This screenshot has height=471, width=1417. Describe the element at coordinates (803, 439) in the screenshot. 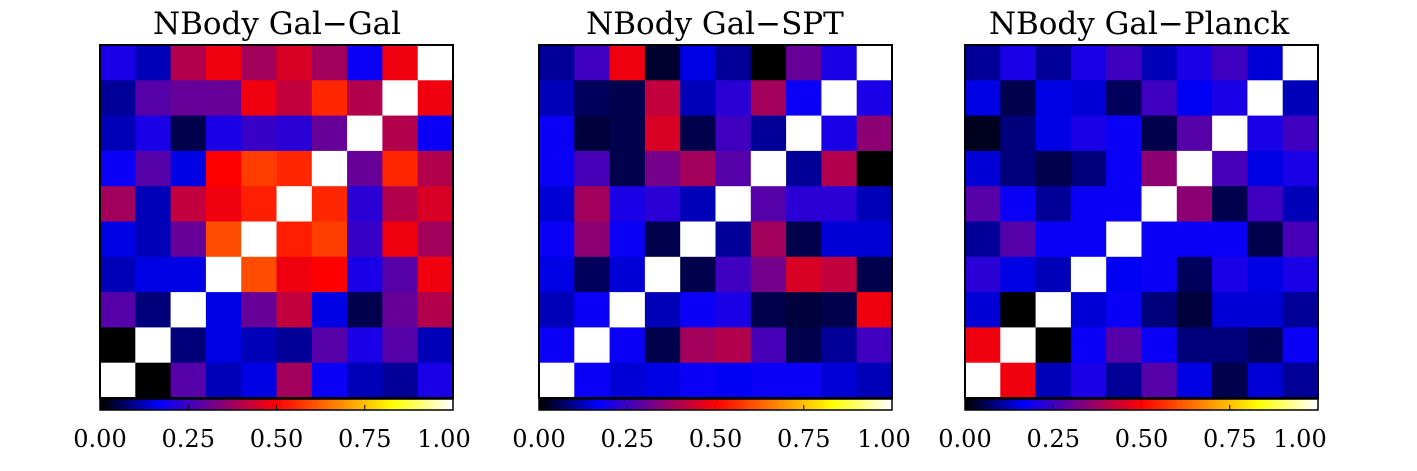

I see `colorbar-tick-label: 0.75` at that location.